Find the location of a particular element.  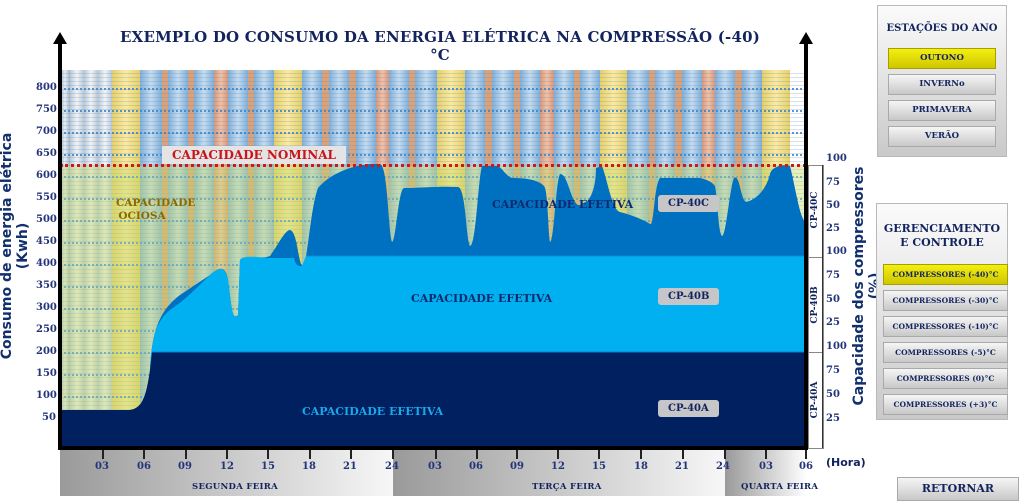

management-title: GERENCIAMENTO E CONTROLE is located at coordinates (942, 236).